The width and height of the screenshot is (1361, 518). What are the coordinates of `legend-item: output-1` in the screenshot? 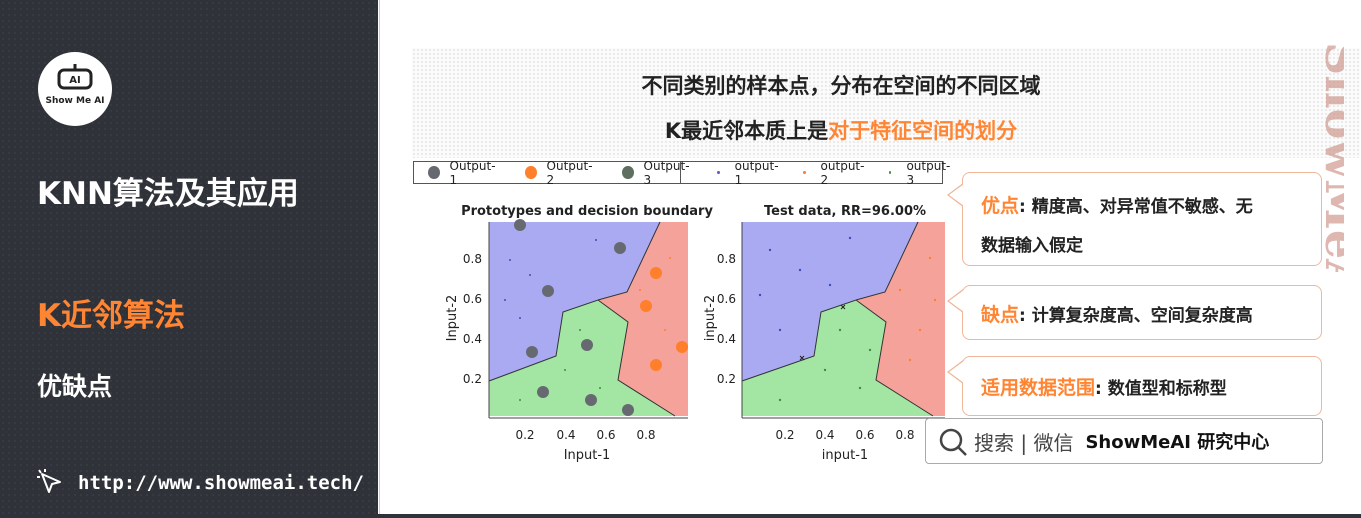 It's located at (748, 173).